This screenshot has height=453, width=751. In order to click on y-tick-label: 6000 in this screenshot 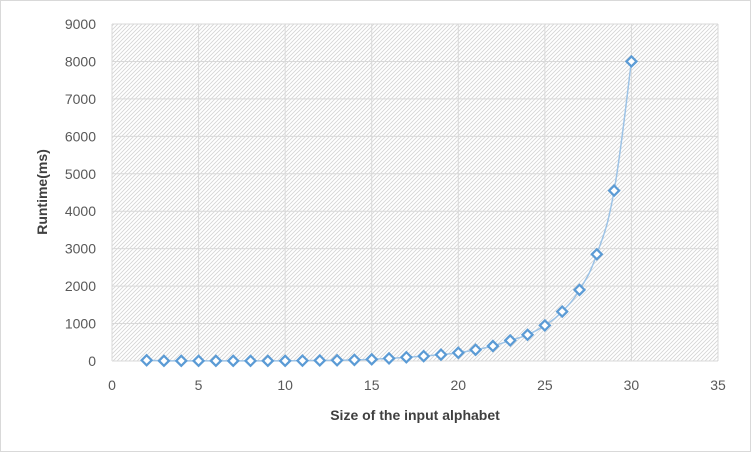, I will do `click(80, 136)`.